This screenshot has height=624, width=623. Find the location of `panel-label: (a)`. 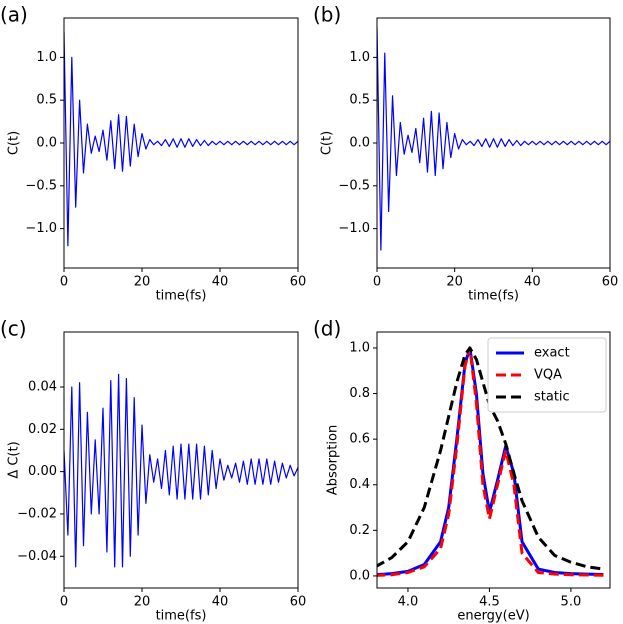

panel-label: (a) is located at coordinates (14, 15).